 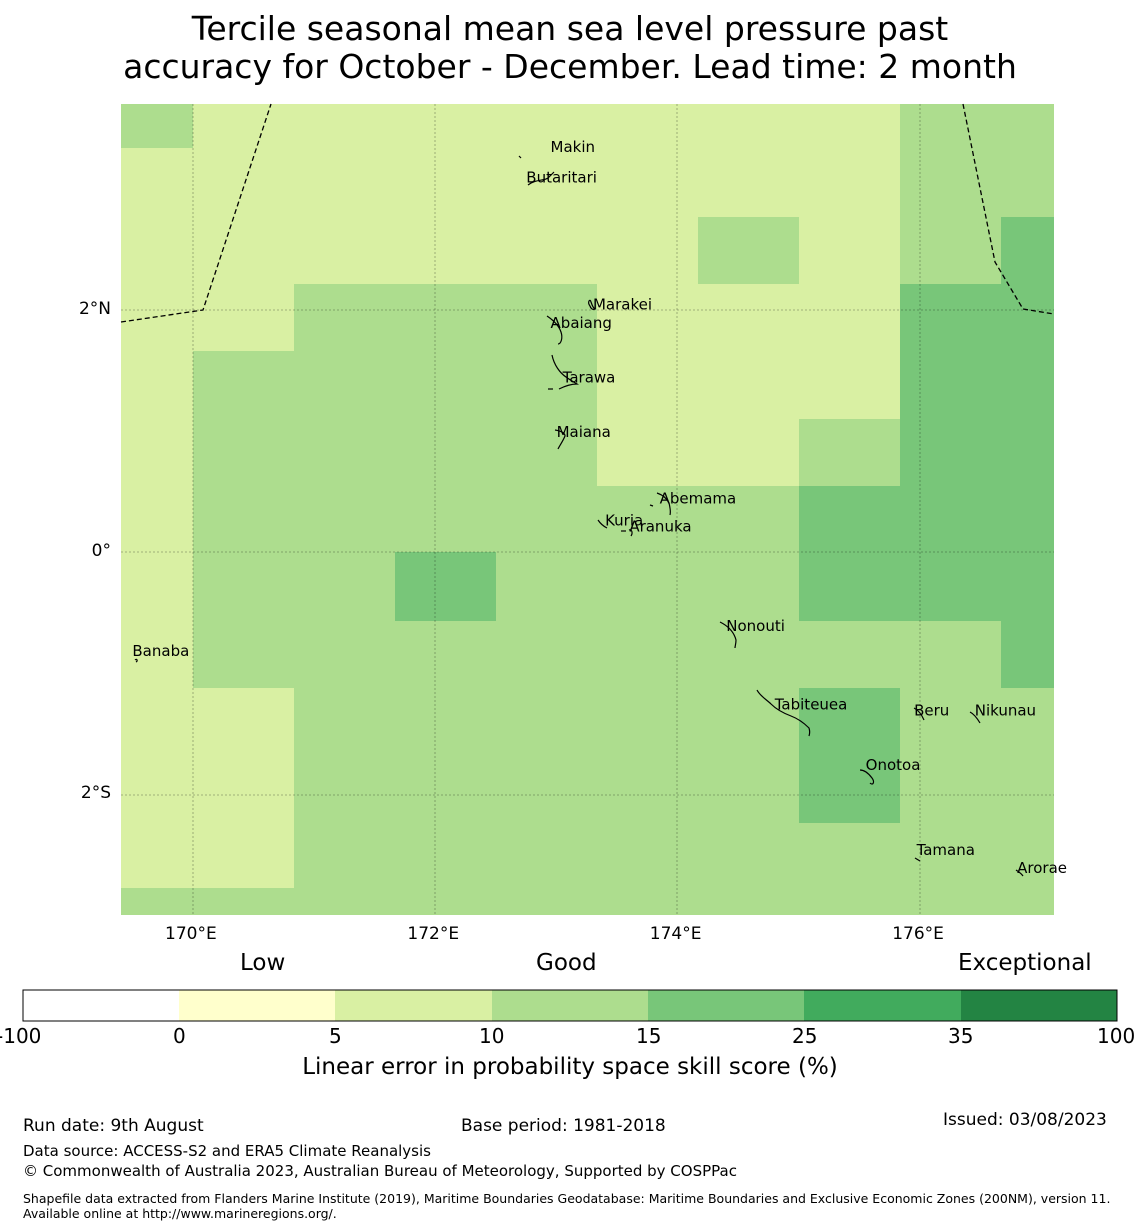 I want to click on colorbar-level-label: -100, so click(x=21, y=1036).